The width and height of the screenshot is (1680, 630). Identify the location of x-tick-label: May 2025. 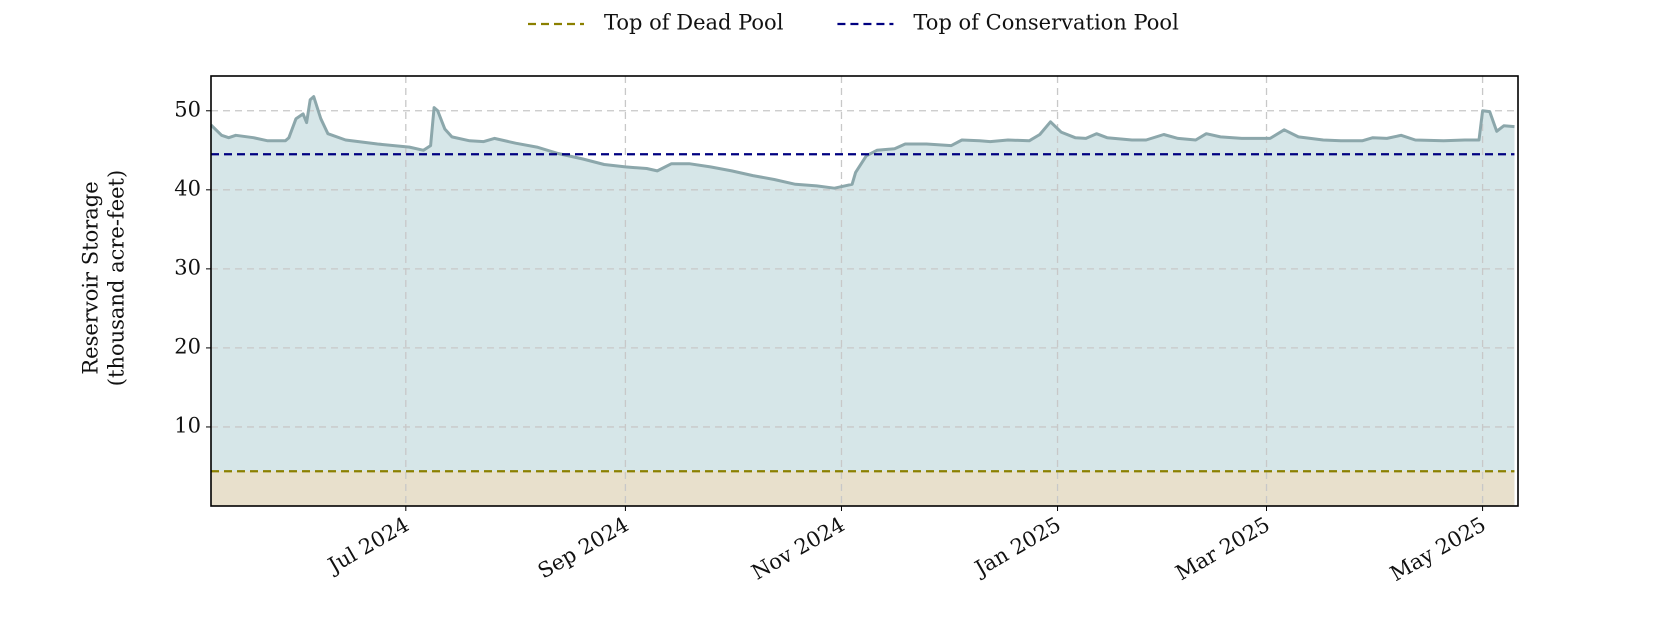
(1438, 549).